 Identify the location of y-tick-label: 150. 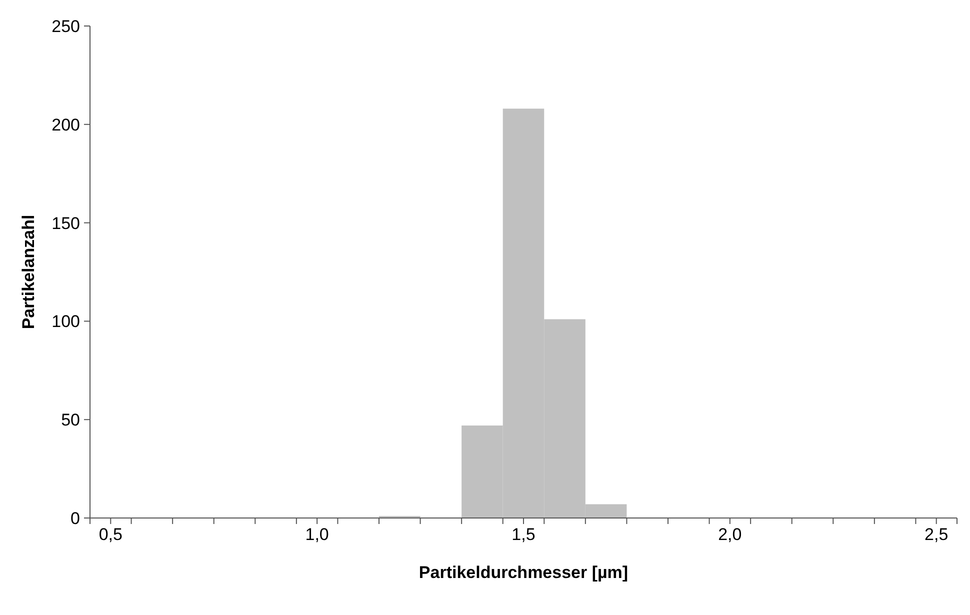
(66, 223).